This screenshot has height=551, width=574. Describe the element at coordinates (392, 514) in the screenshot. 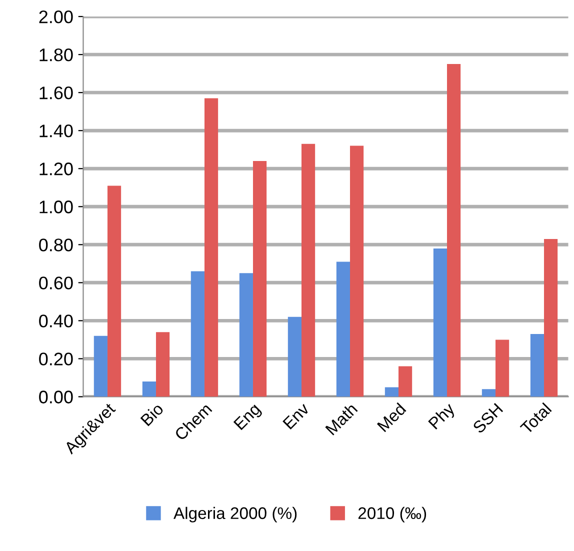

I see `legend-label: 2010 (‰)` at that location.